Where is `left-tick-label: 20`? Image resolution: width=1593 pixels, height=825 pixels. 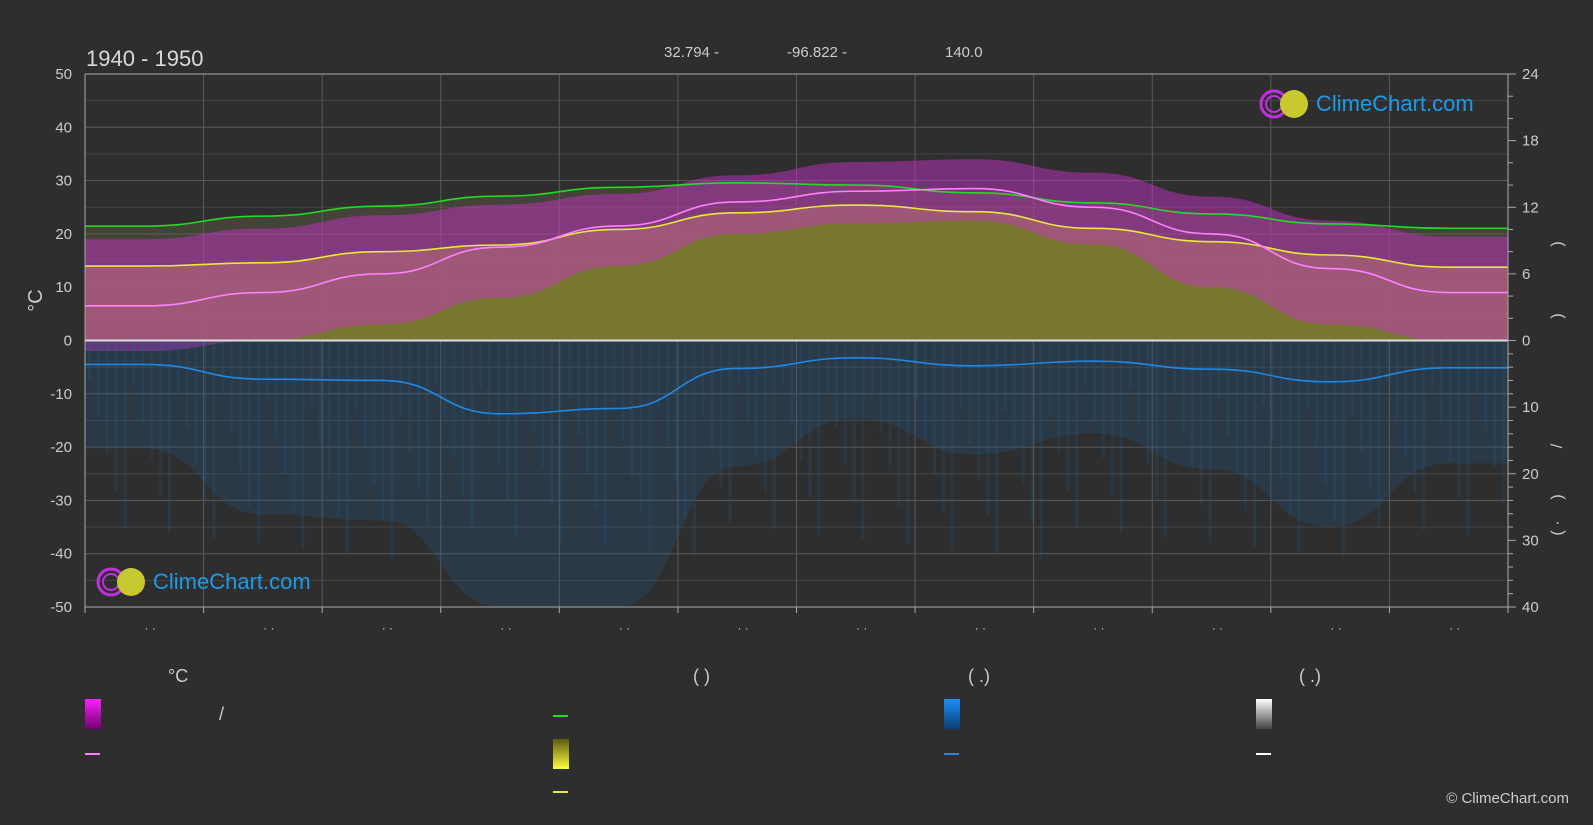 left-tick-label: 20 is located at coordinates (63, 234).